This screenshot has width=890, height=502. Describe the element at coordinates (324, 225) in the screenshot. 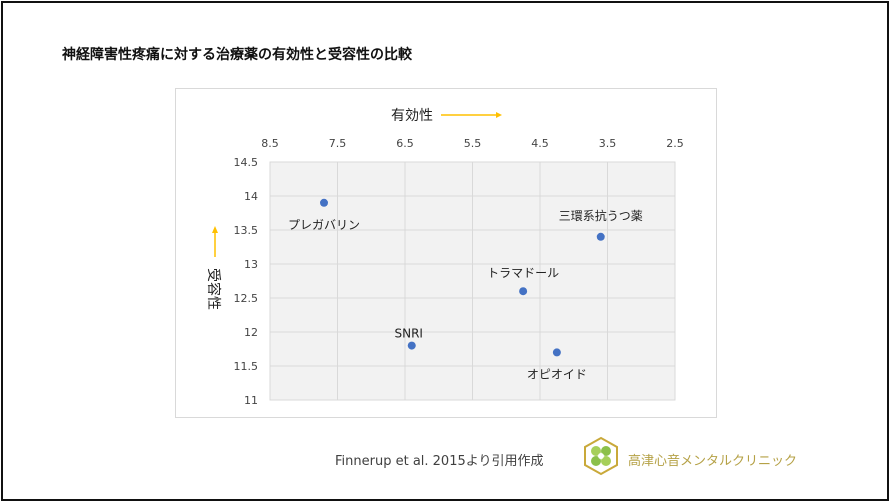

I see `data-label: プレガバリン` at that location.